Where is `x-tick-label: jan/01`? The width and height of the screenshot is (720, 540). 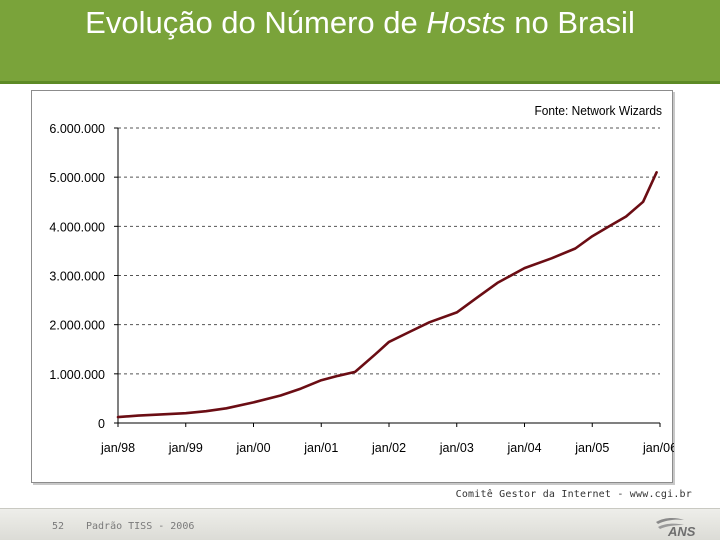 x-tick-label: jan/01 is located at coordinates (320, 448).